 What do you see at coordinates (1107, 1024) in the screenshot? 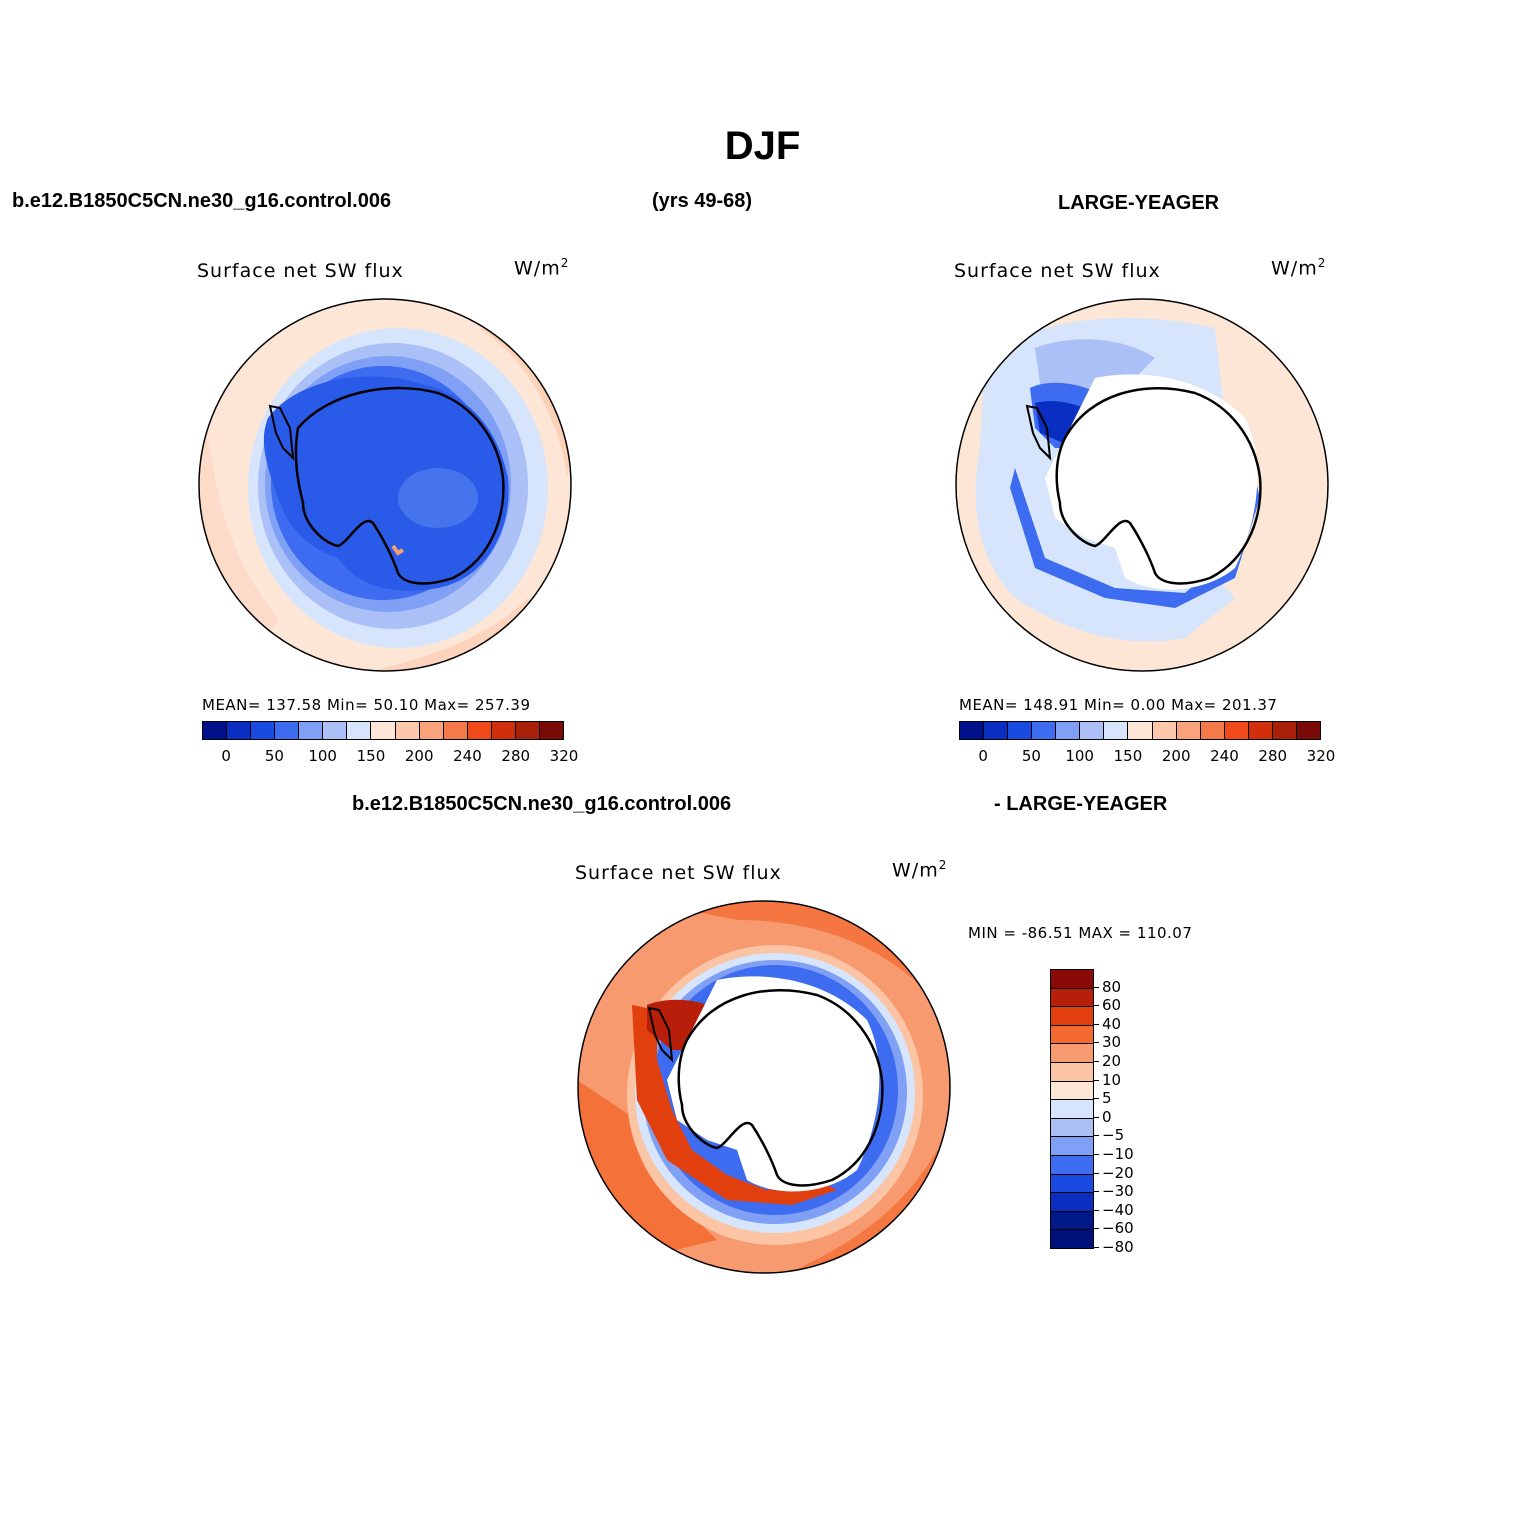
I see `colorbar-label: 40` at bounding box center [1107, 1024].